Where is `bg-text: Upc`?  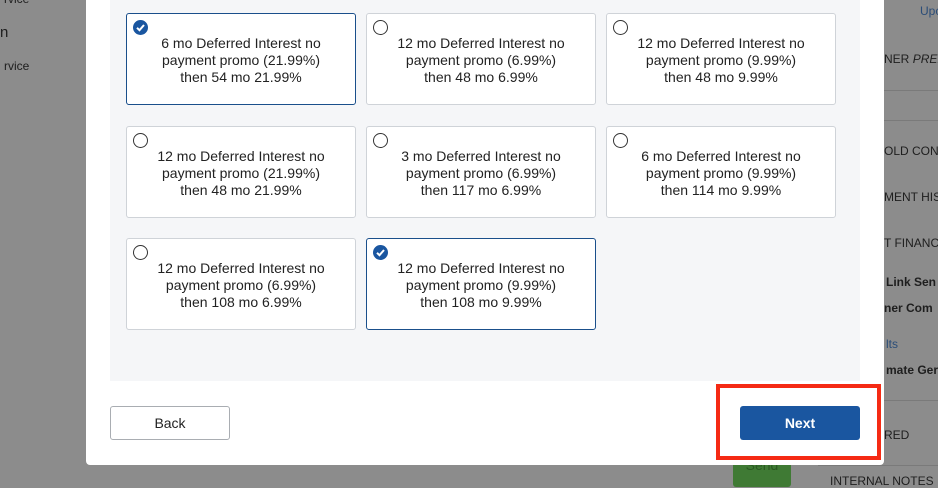 bg-text: Upc is located at coordinates (929, 11).